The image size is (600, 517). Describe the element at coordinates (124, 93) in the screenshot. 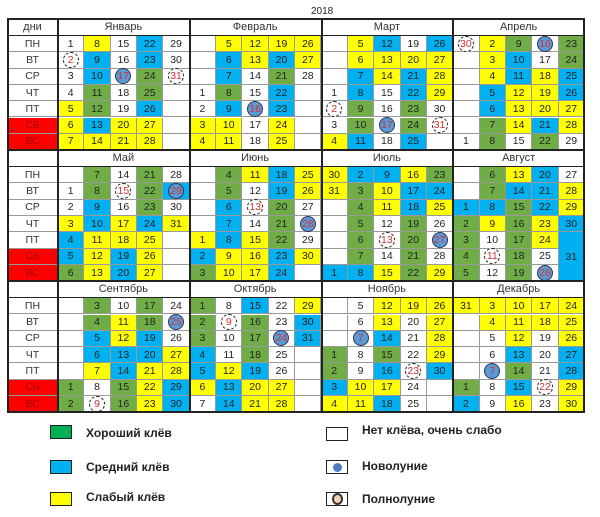

I see `day-cell: 18` at that location.